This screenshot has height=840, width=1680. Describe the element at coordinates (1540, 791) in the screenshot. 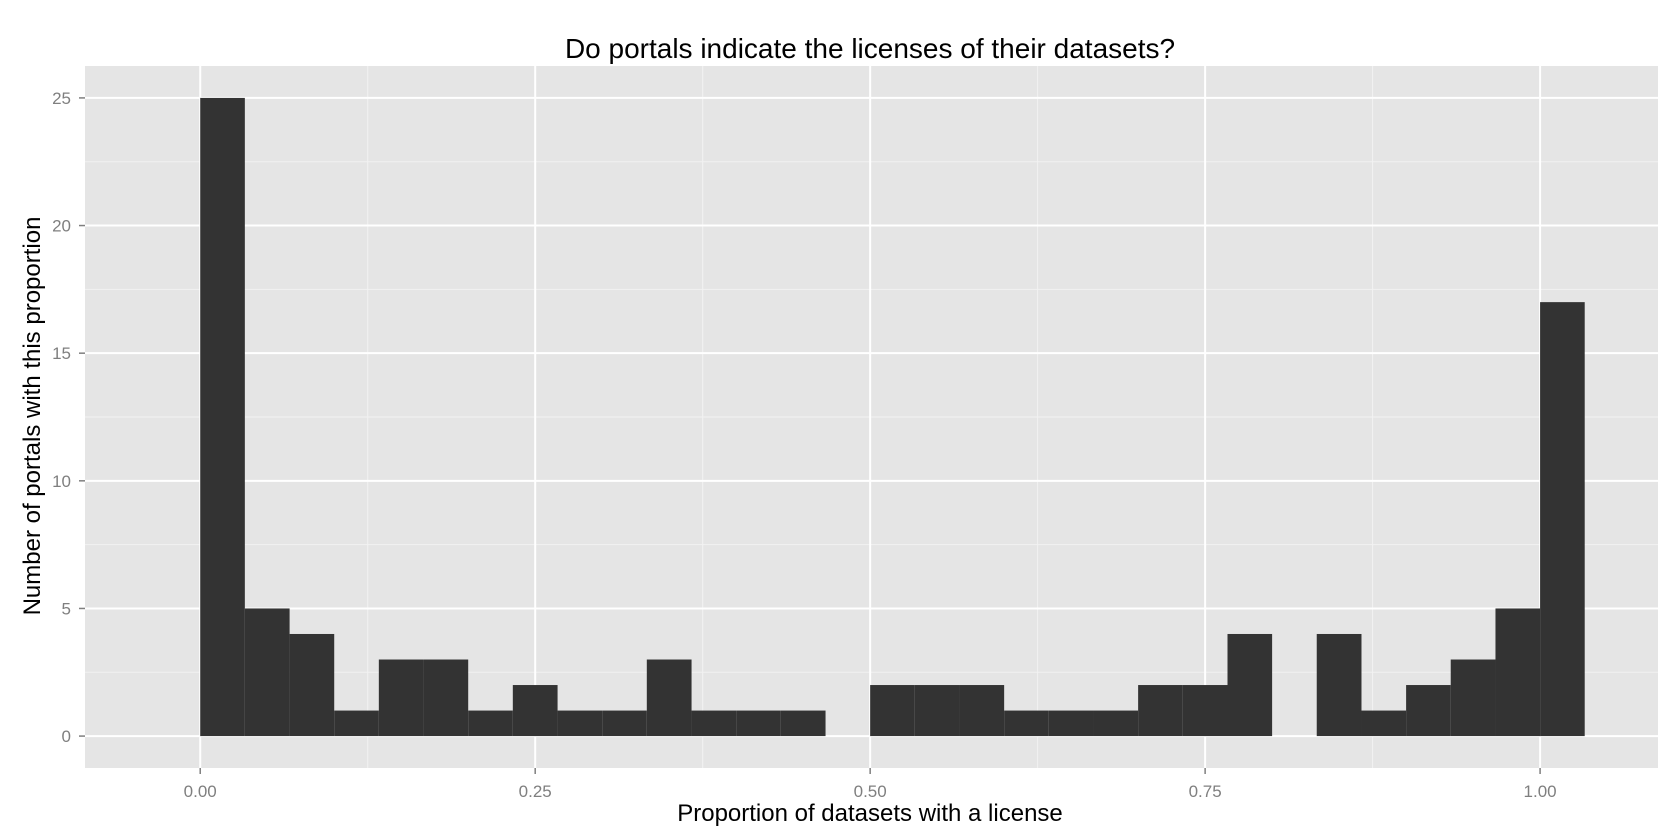

I see `x-tick-label: 1.00` at that location.